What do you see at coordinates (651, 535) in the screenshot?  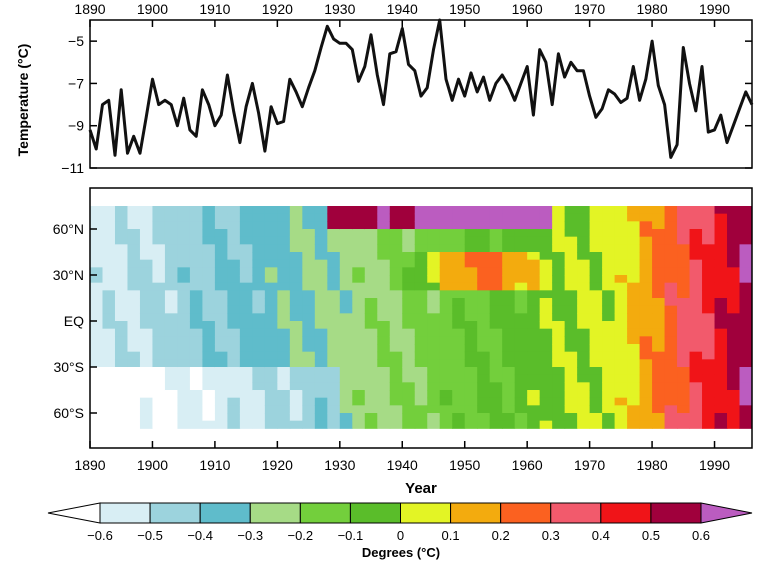 I see `colorbar-tick-label: 0.5` at bounding box center [651, 535].